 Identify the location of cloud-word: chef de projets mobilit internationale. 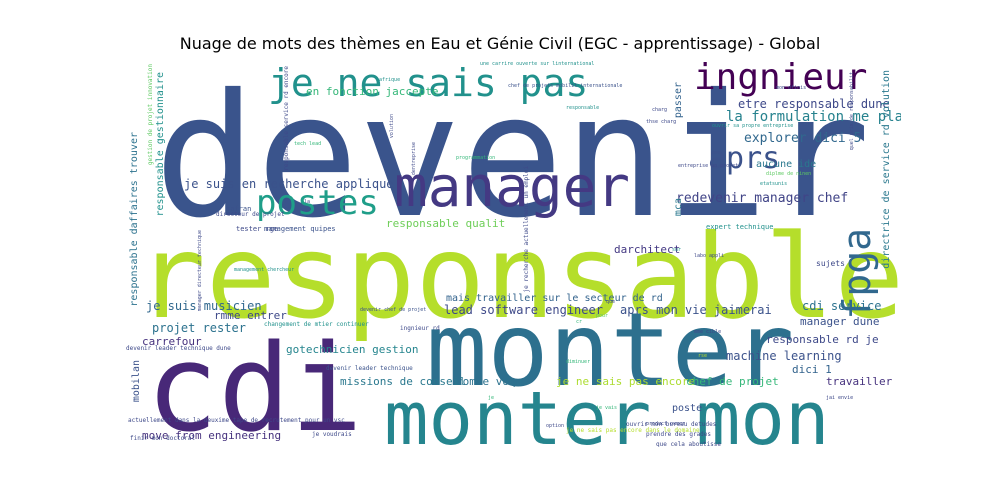
(565, 86).